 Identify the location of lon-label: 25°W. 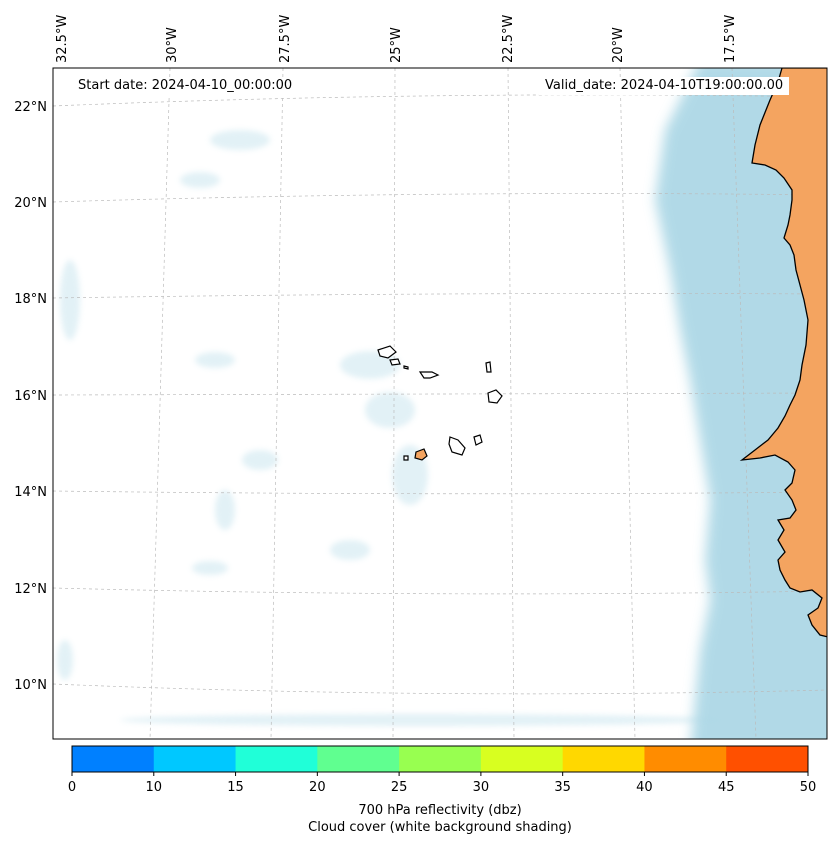
(396, 45).